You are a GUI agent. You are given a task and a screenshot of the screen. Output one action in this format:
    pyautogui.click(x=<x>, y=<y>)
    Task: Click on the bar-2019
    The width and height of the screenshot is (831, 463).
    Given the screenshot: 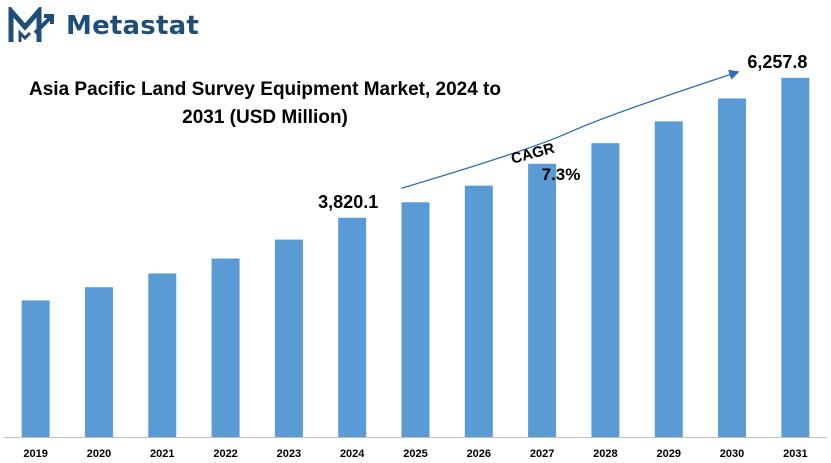 What is the action you would take?
    pyautogui.click(x=35, y=368)
    